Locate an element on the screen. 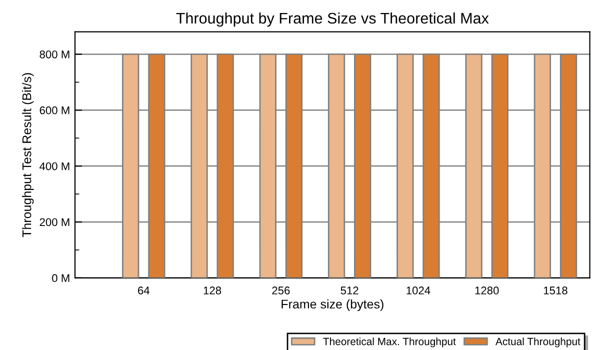  x-tick-label: 1280 is located at coordinates (487, 290).